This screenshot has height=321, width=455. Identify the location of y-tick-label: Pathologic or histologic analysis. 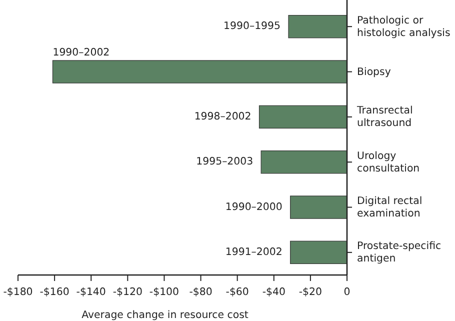
(403, 26).